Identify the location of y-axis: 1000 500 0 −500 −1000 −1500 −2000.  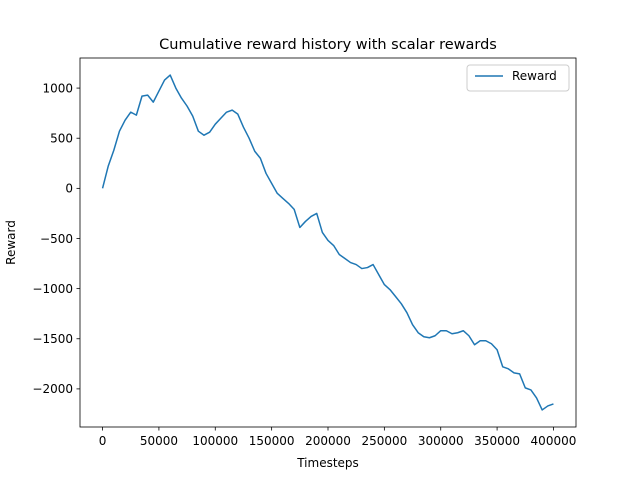
(56, 238).